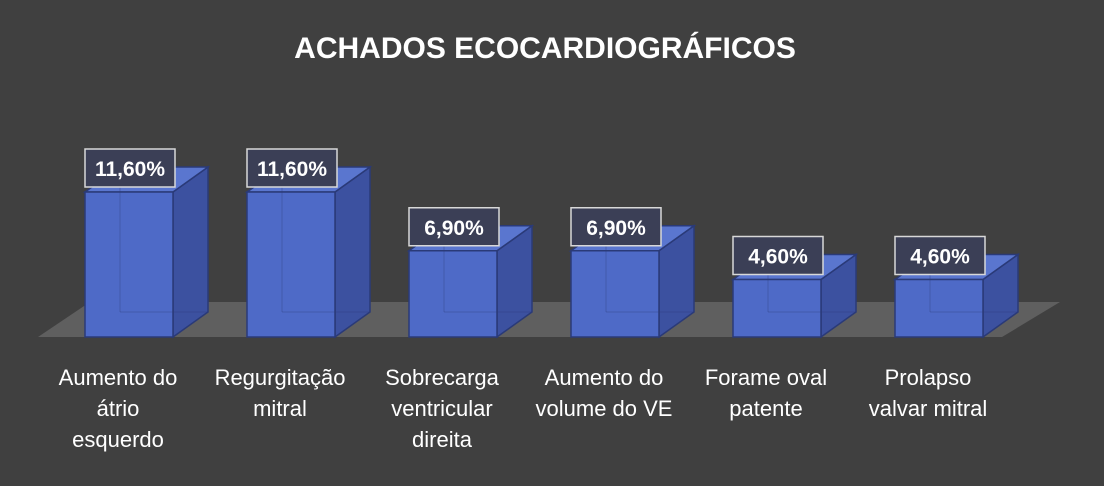  I want to click on category-label-2: Regurgitação mitral, so click(280, 393).